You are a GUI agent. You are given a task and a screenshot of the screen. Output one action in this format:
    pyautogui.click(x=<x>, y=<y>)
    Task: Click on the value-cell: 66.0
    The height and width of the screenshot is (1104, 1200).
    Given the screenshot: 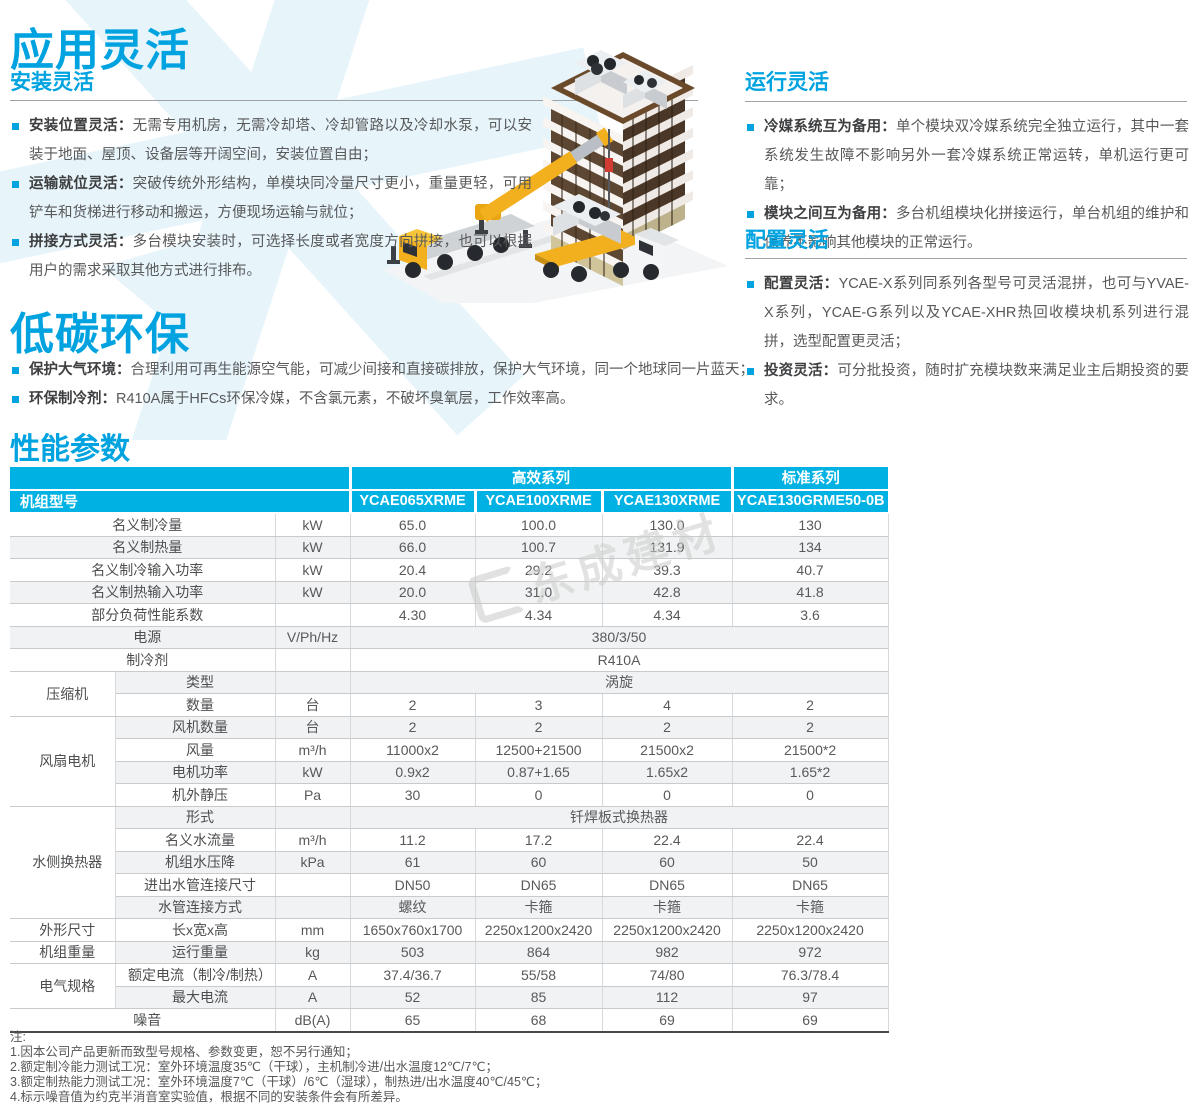 What is the action you would take?
    pyautogui.click(x=413, y=547)
    